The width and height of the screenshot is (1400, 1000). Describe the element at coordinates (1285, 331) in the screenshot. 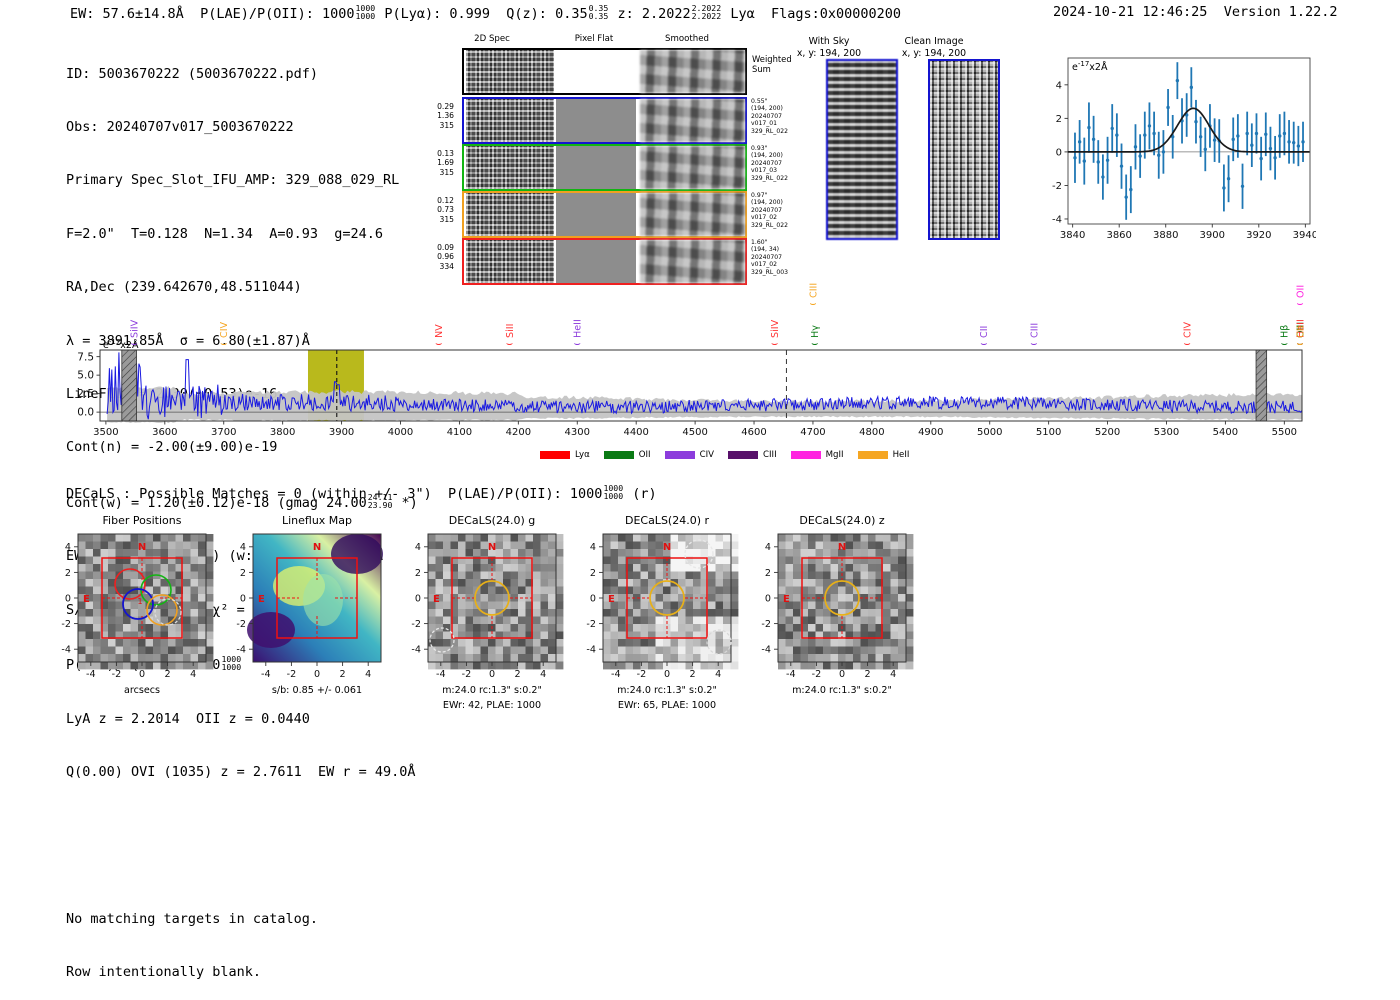

I see `svg-text: Hβ` at that location.